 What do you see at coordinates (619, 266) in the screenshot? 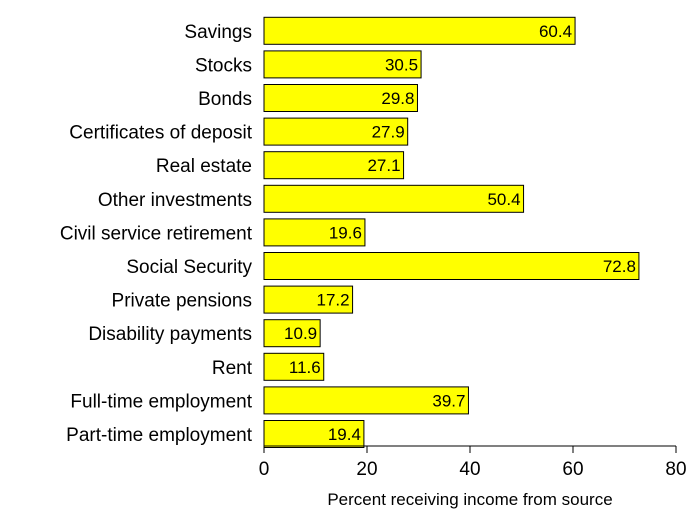
I see `value-label: 72.8` at bounding box center [619, 266].